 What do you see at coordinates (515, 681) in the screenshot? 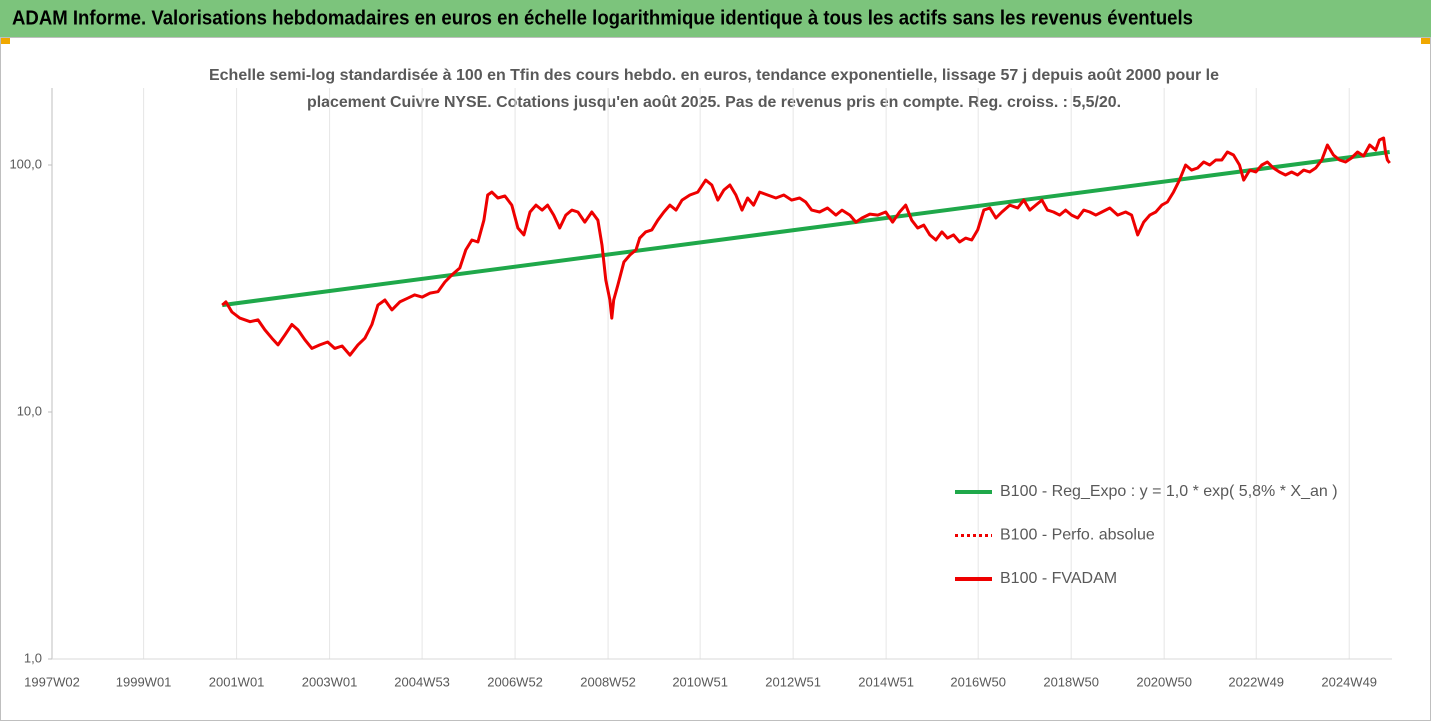
I see `x-tick-label: 2006W52` at bounding box center [515, 681].